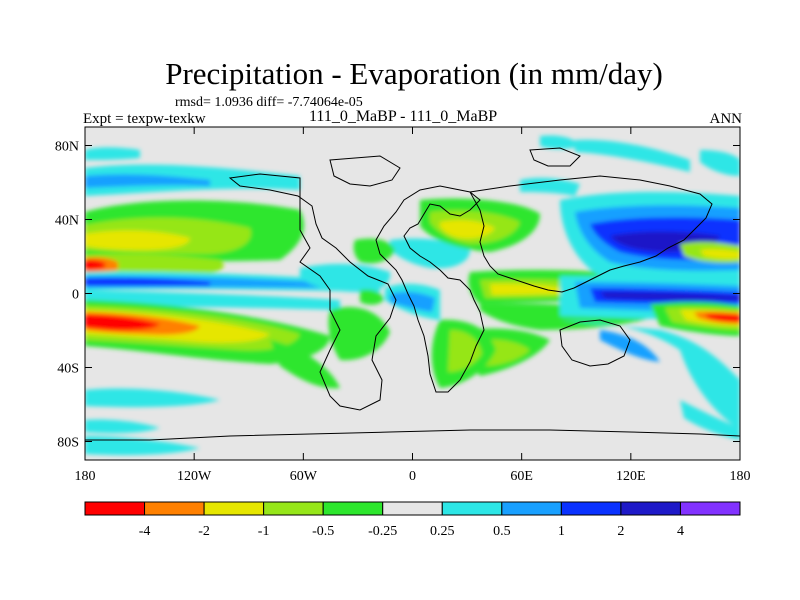 This screenshot has height=600, width=800. What do you see at coordinates (144, 119) in the screenshot?
I see `experiment-label: Expt = texpw-texkw` at bounding box center [144, 119].